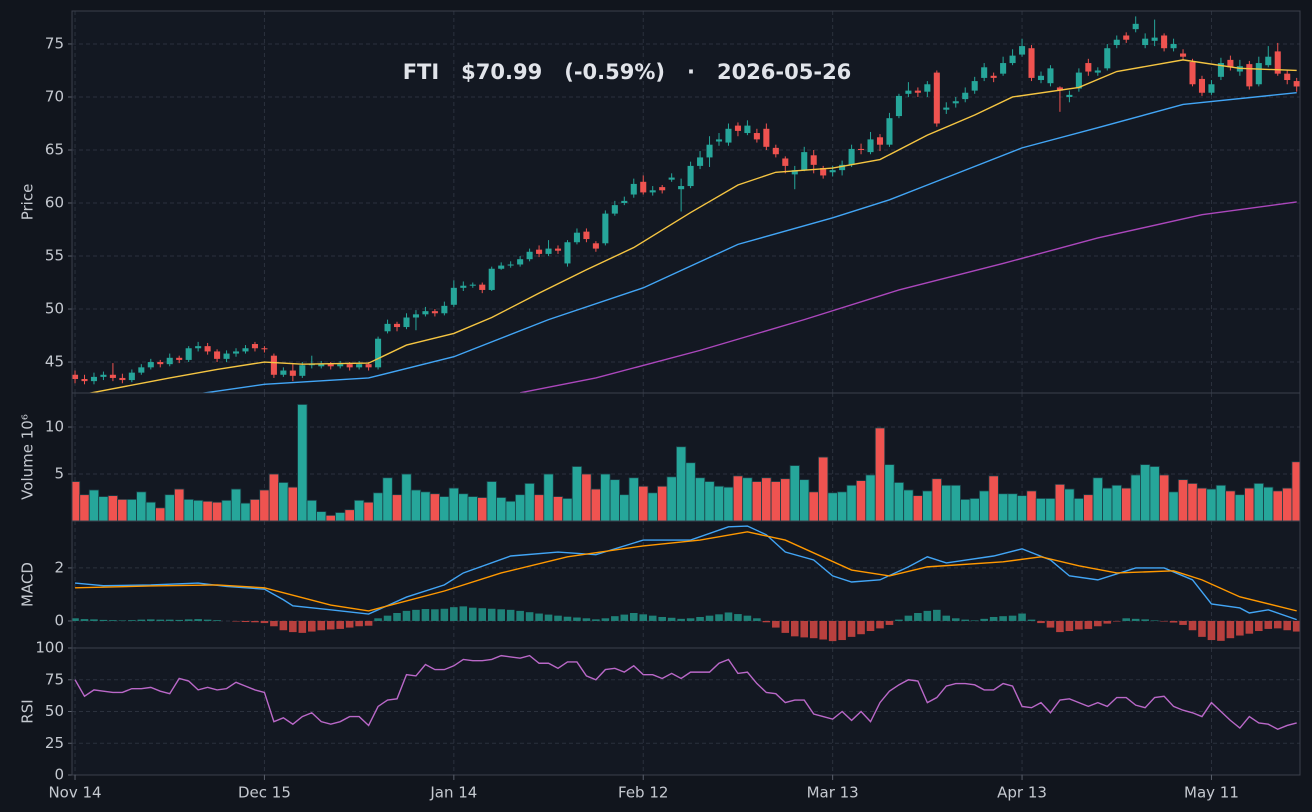  What do you see at coordinates (59, 620) in the screenshot?
I see `y-tick-label: 0` at bounding box center [59, 620].